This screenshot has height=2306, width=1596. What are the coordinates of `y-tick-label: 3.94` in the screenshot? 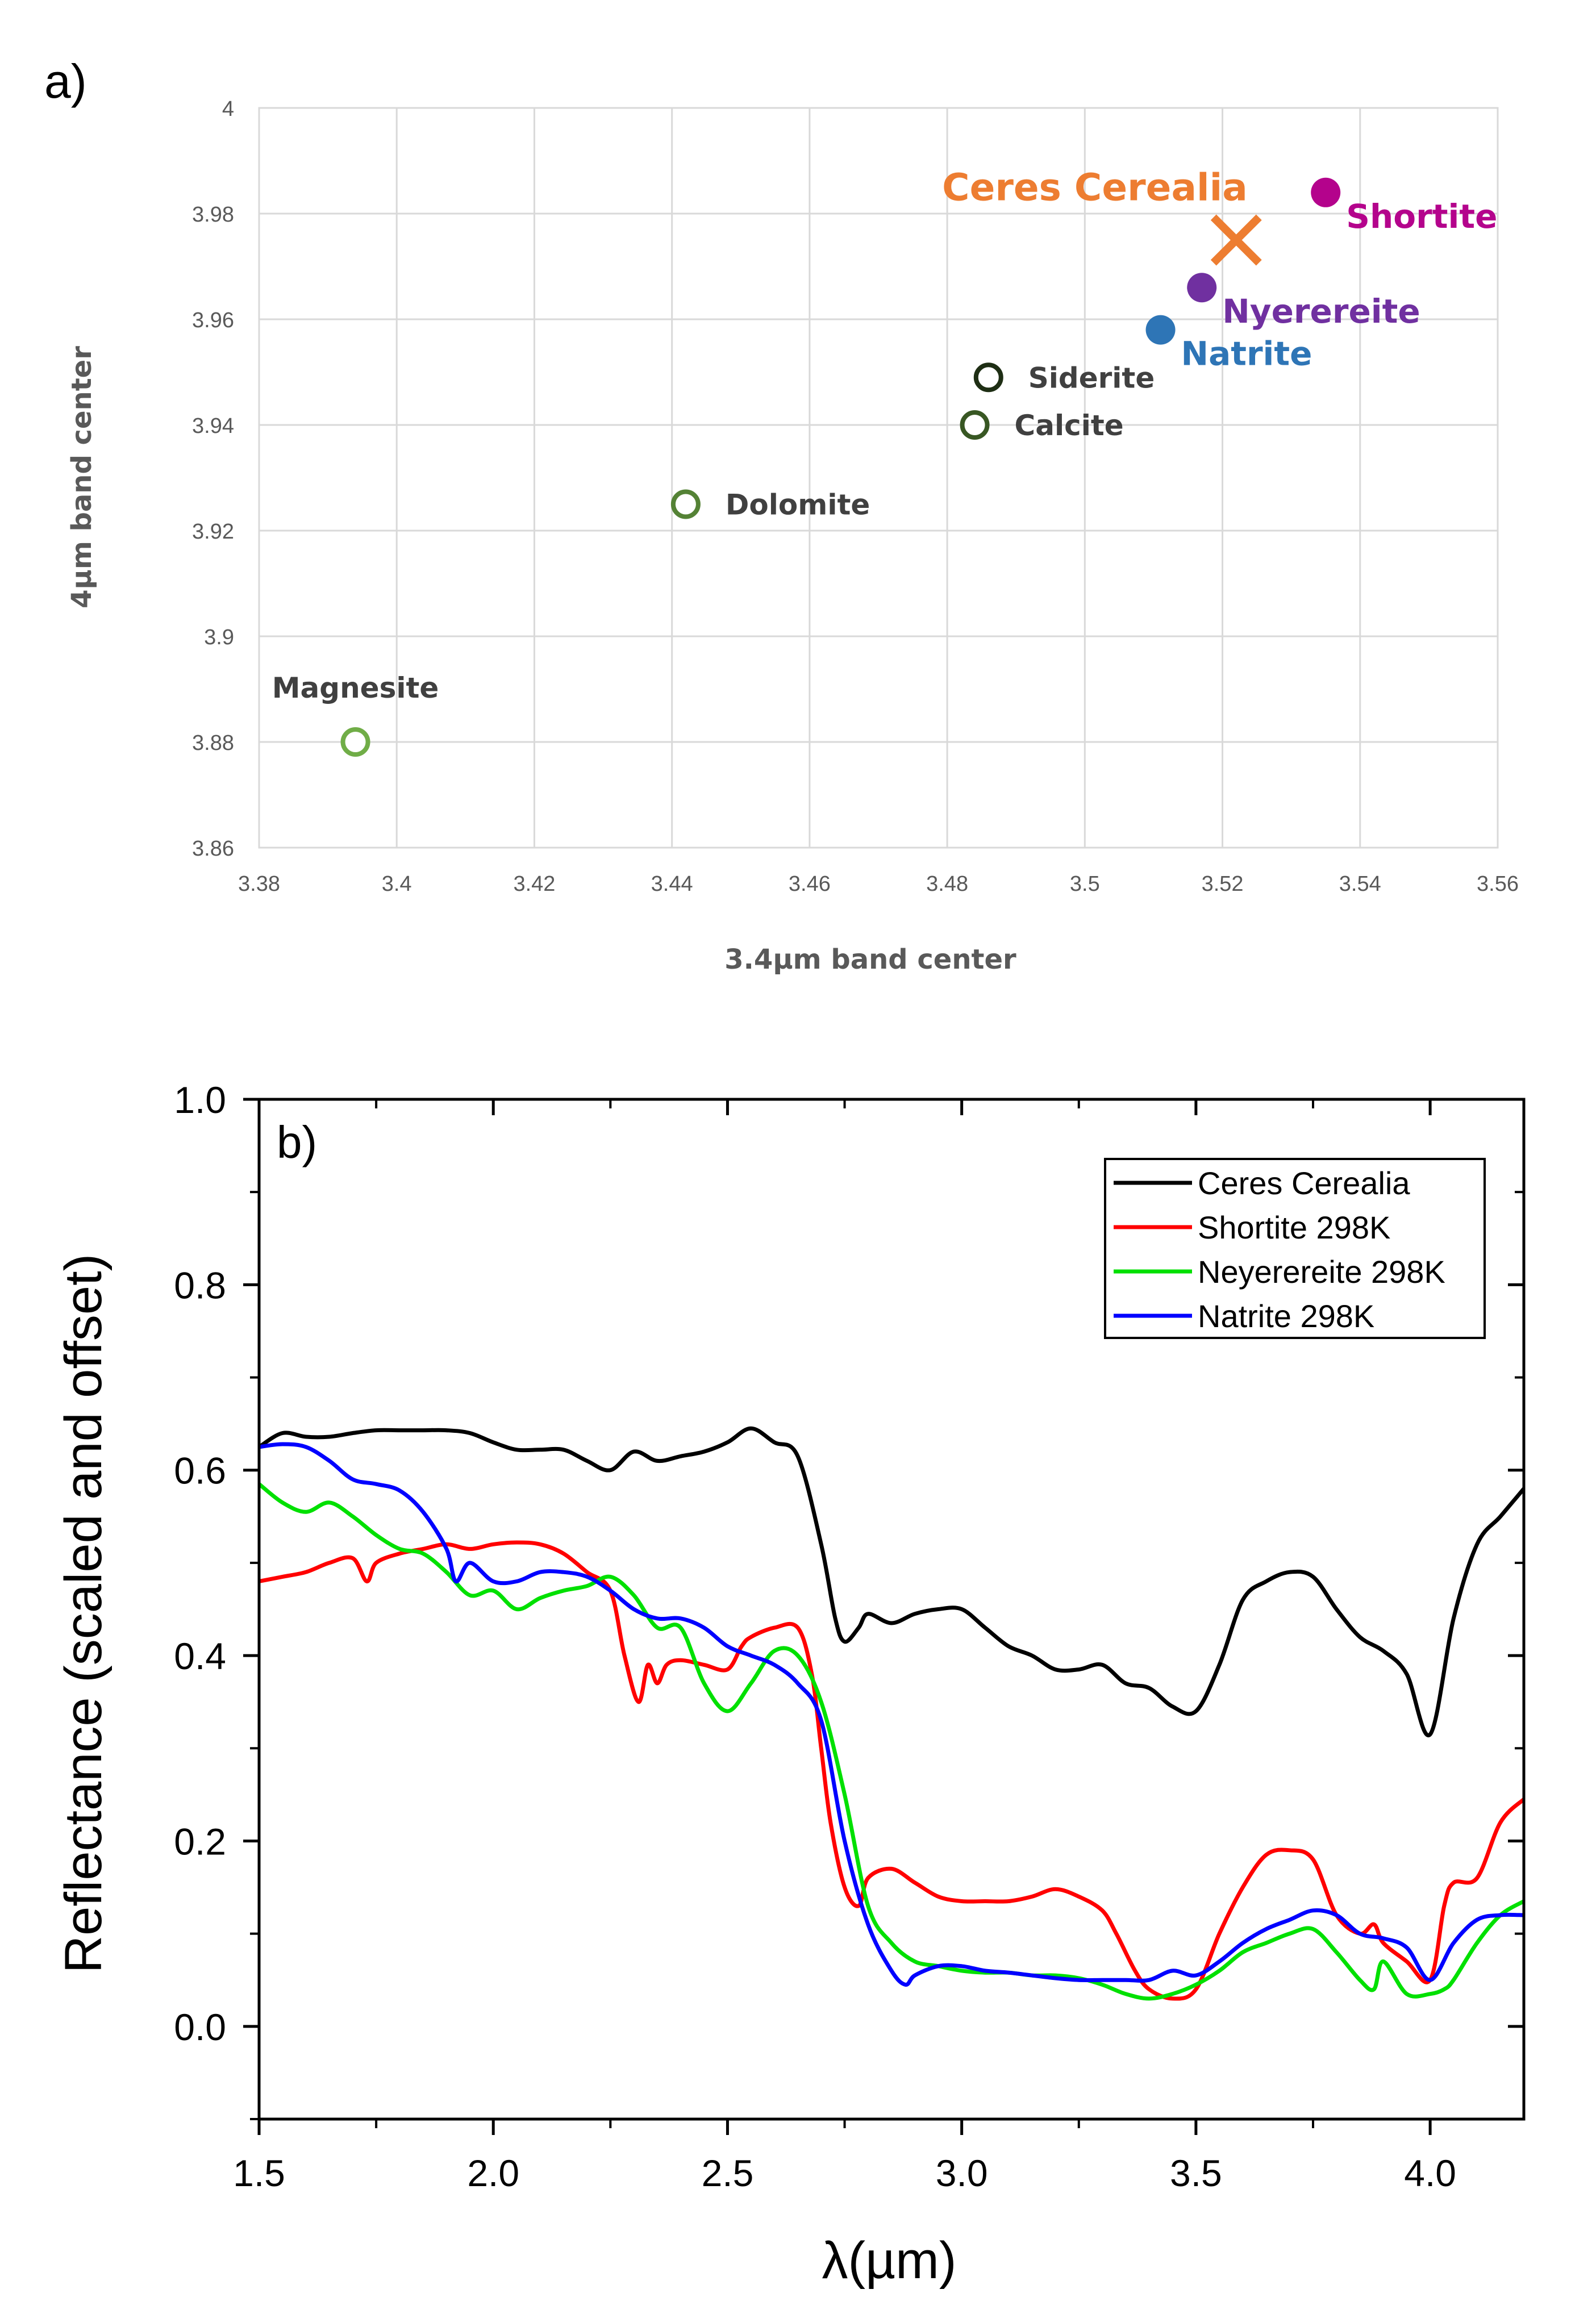 It's located at (213, 426).